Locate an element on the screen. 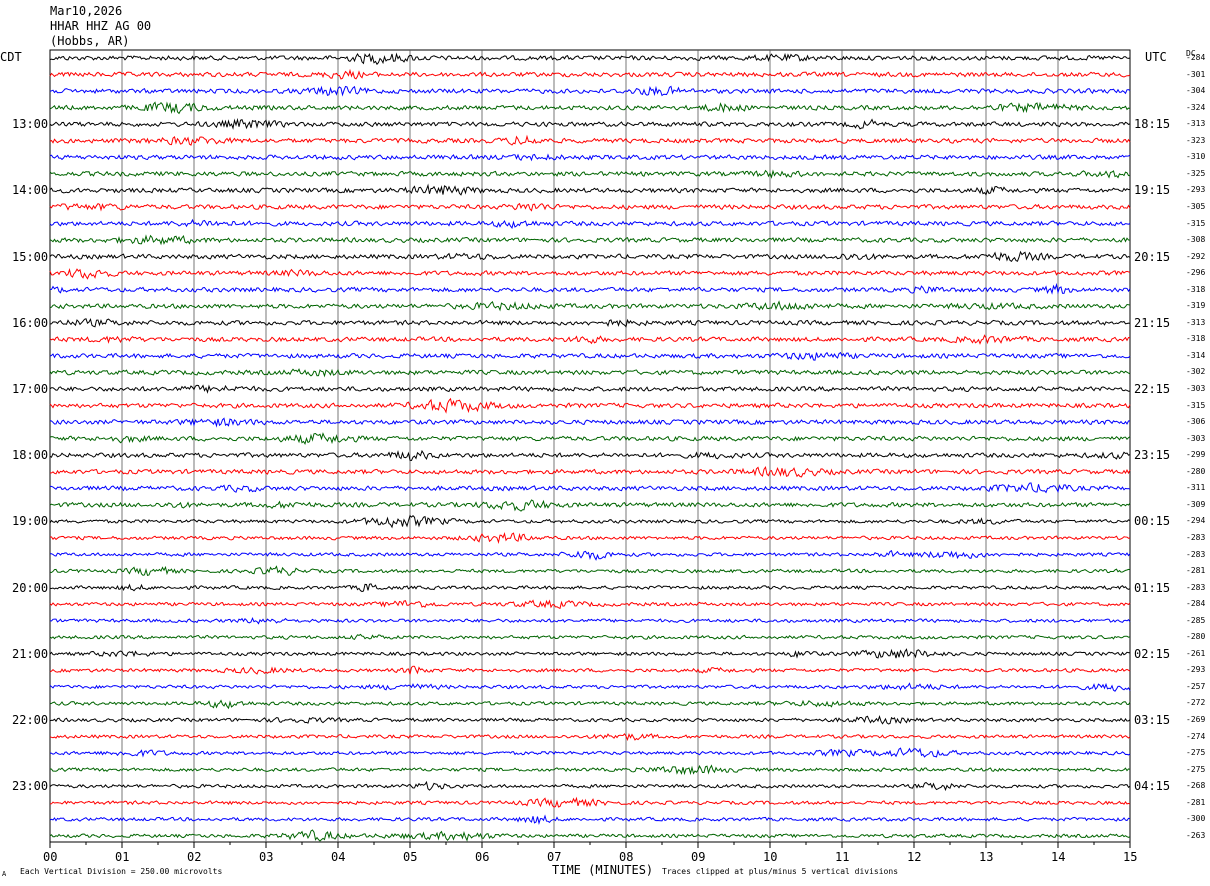  x-tick-label: 06 is located at coordinates (482, 857).